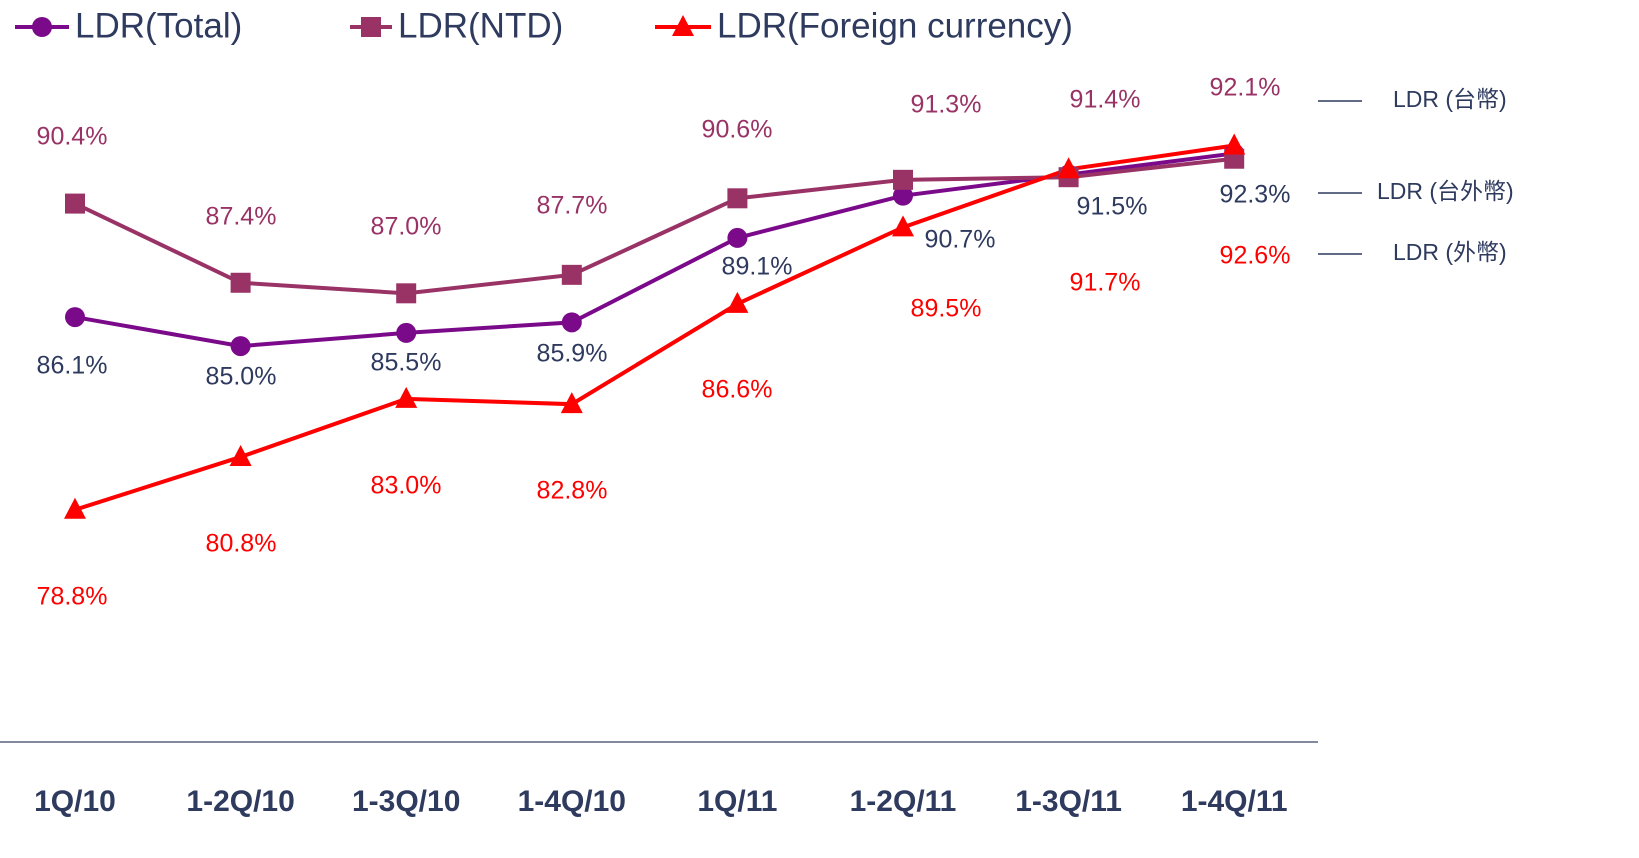  What do you see at coordinates (241, 377) in the screenshot?
I see `data-label: 85.0%` at bounding box center [241, 377].